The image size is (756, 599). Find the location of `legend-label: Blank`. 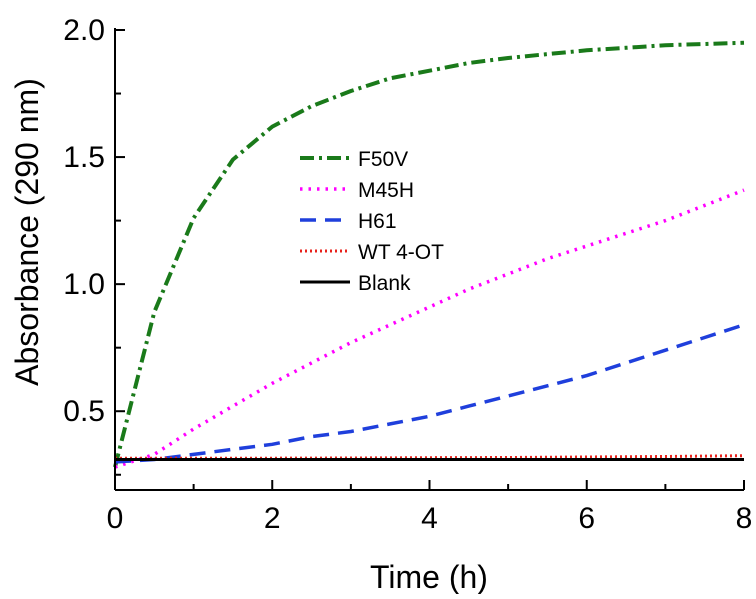

legend-label: Blank is located at coordinates (384, 283).